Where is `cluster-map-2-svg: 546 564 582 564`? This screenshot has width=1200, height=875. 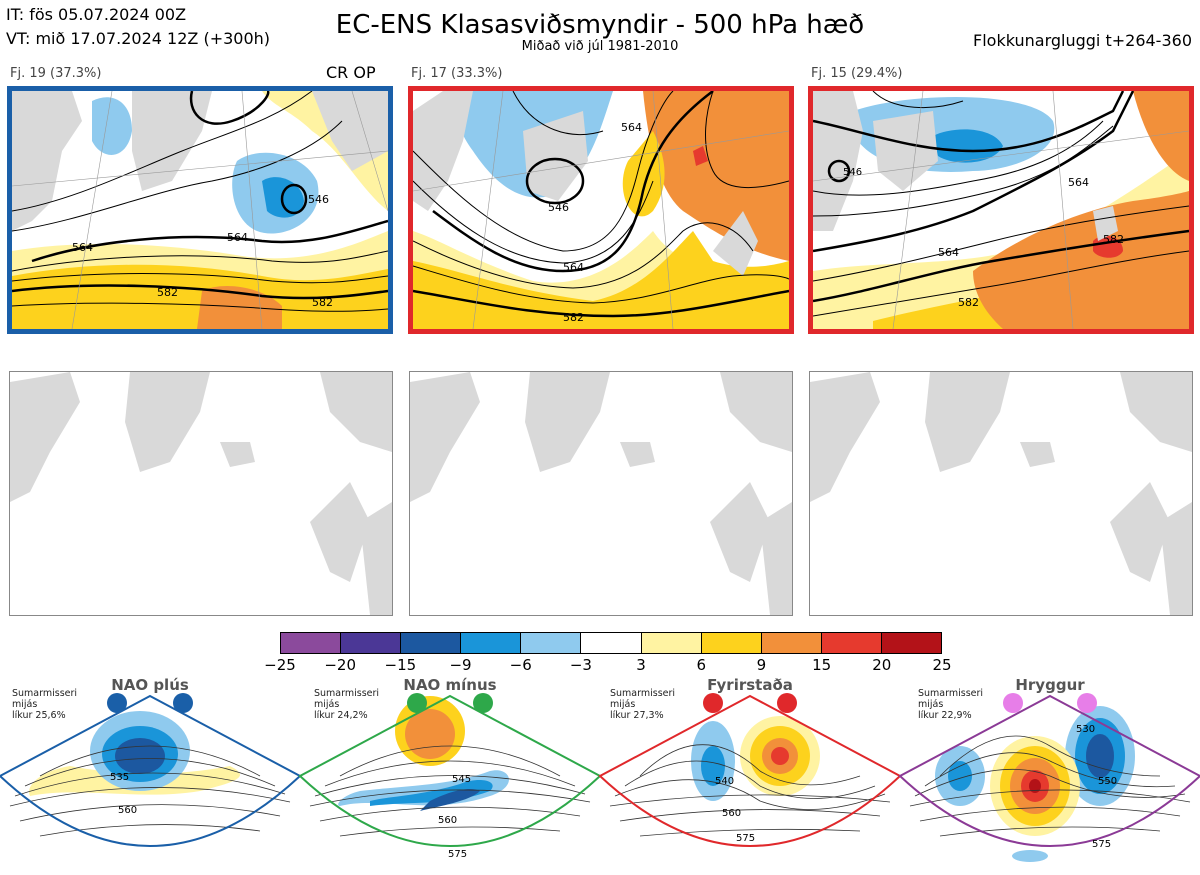 cluster-map-2-svg: 546 564 582 564 is located at coordinates (601, 210).